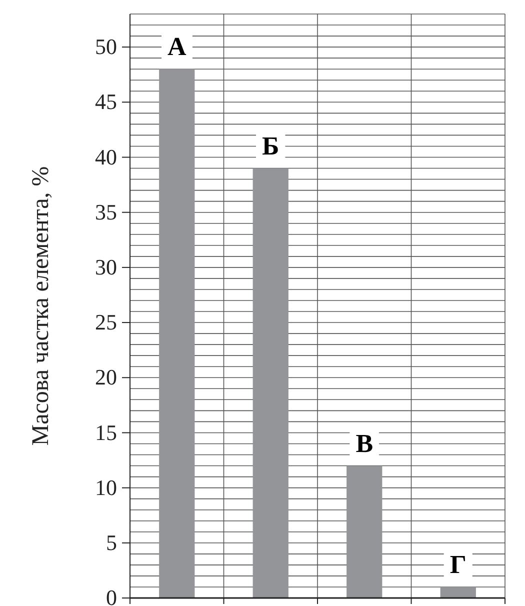 Image resolution: width=525 pixels, height=606 pixels. I want to click on y-tick-label: 25, so click(106, 322).